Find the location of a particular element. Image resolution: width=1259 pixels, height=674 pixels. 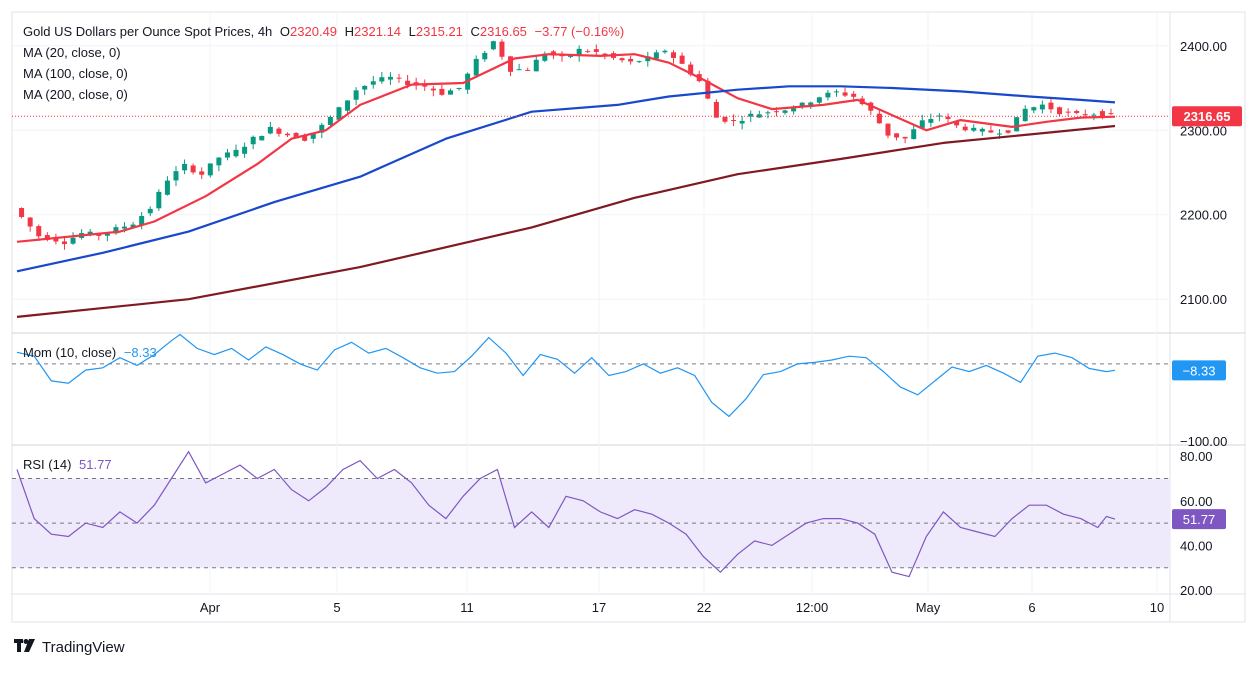

mom-legend: Mom (10, close) −8.33 is located at coordinates (92, 352).